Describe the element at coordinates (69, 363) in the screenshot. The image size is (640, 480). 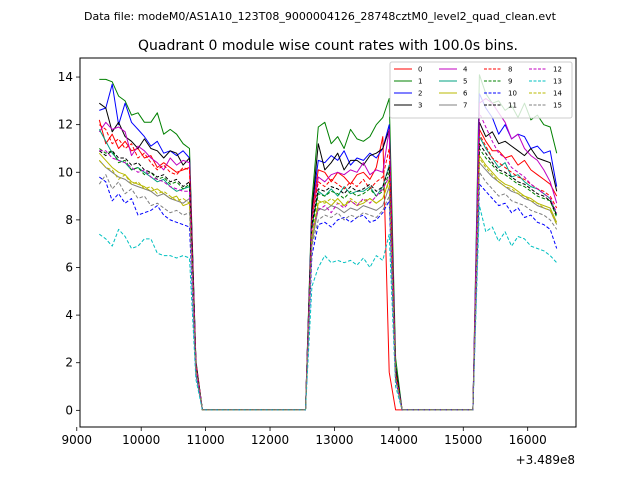
I see `y-tick-label: 2` at that location.